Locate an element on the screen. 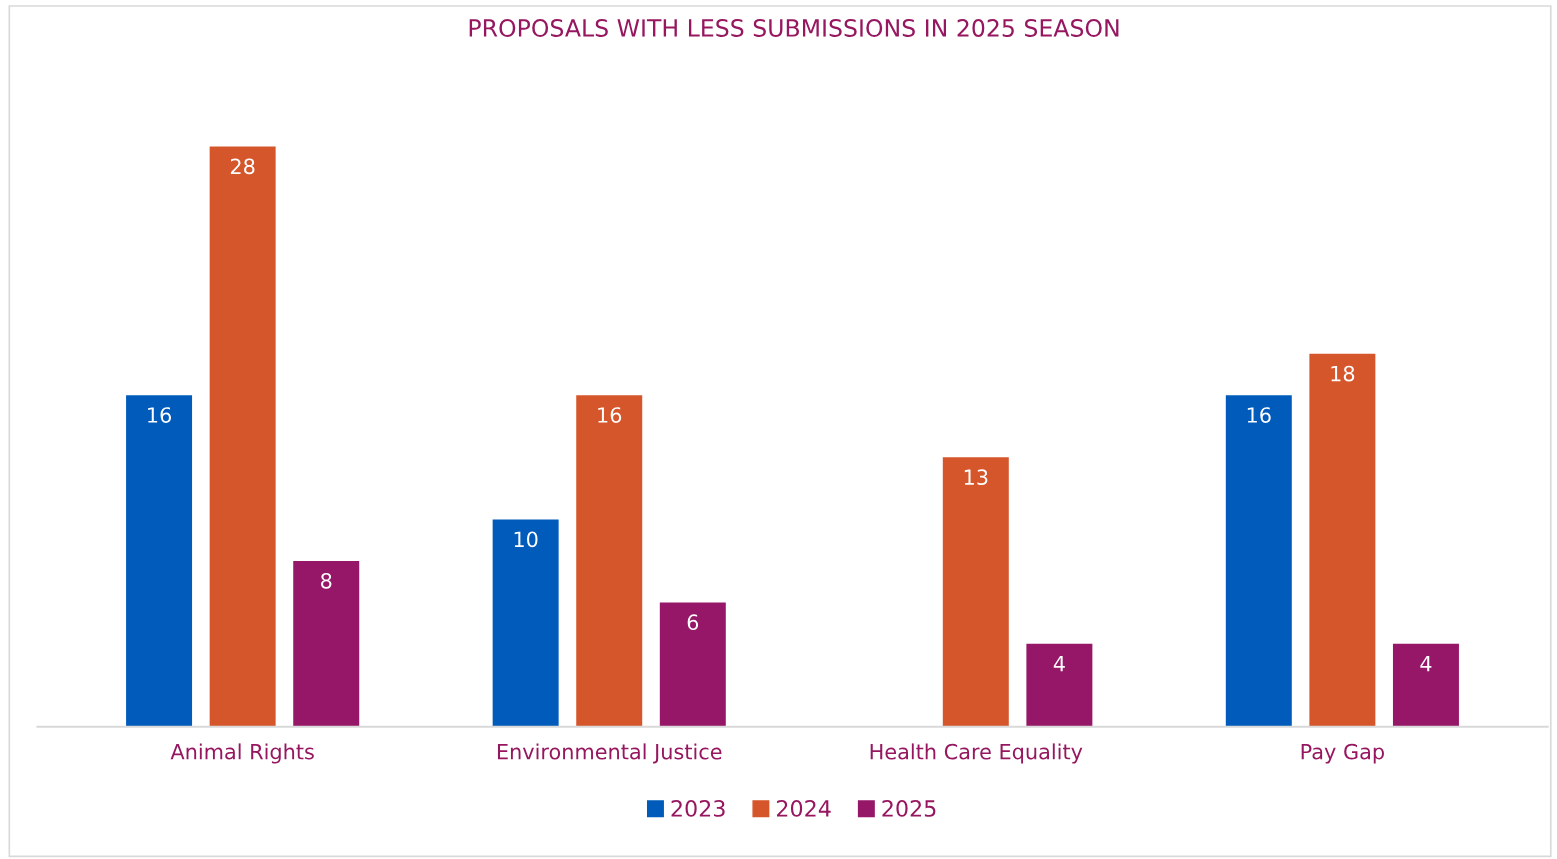 This screenshot has height=859, width=1557. data-label: 13 is located at coordinates (976, 477).